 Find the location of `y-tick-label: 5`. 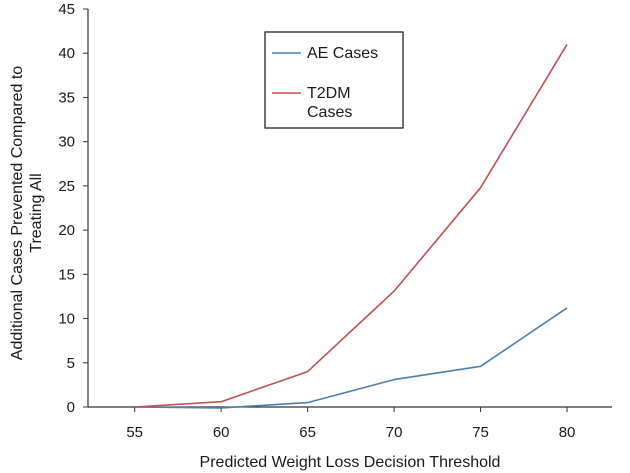

y-tick-label: 5 is located at coordinates (71, 363).